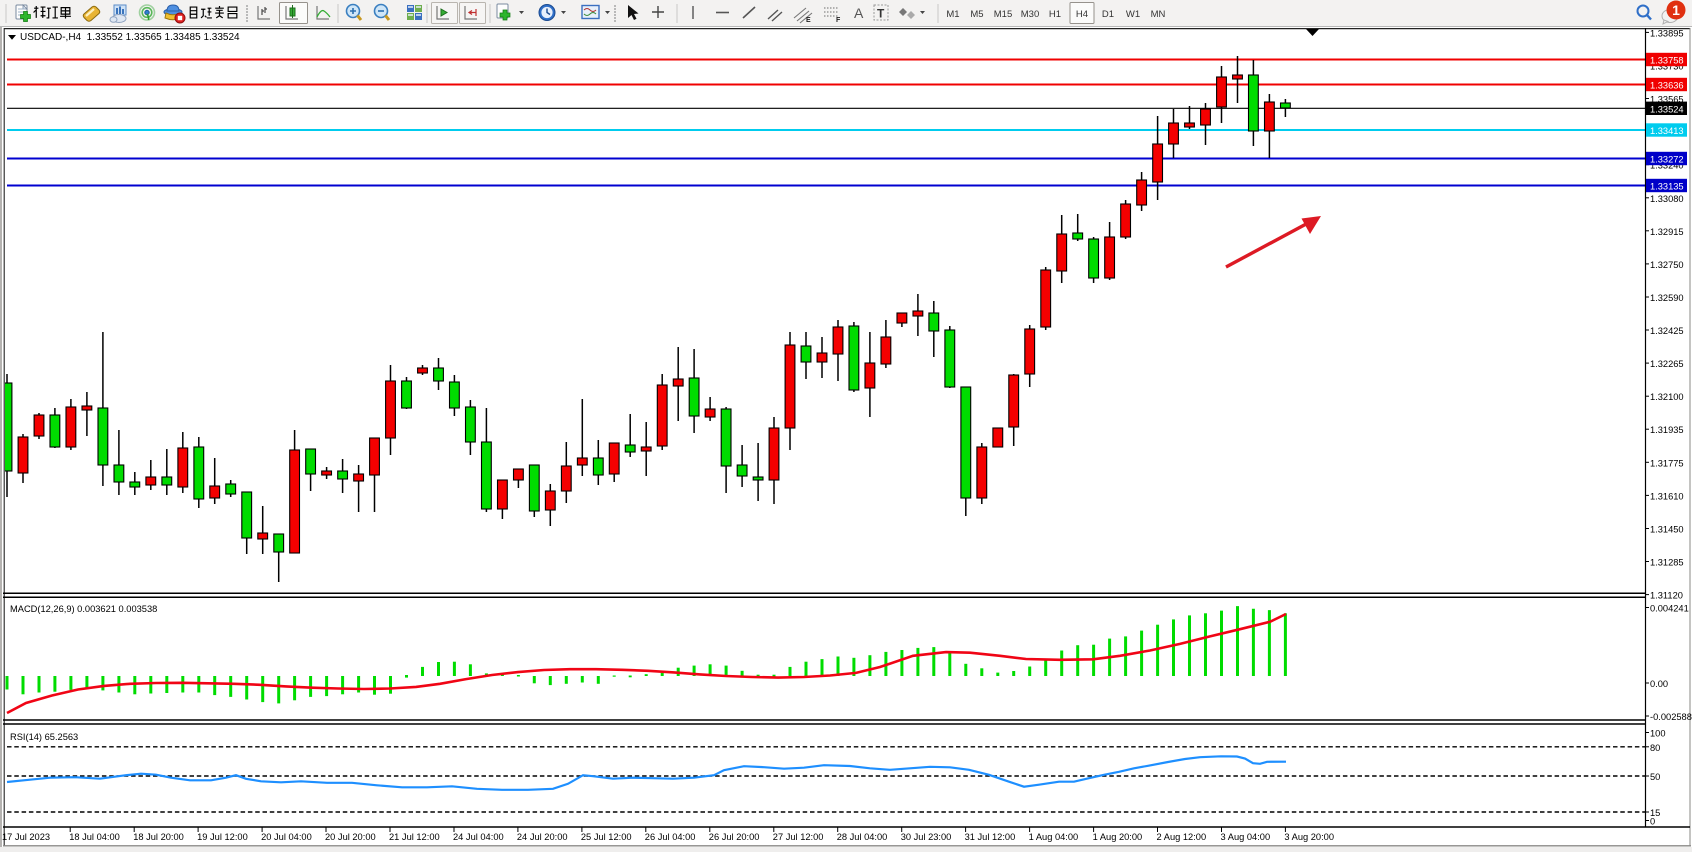 The image size is (1692, 852). Describe the element at coordinates (1108, 14) in the screenshot. I see `svg-text: D1` at that location.